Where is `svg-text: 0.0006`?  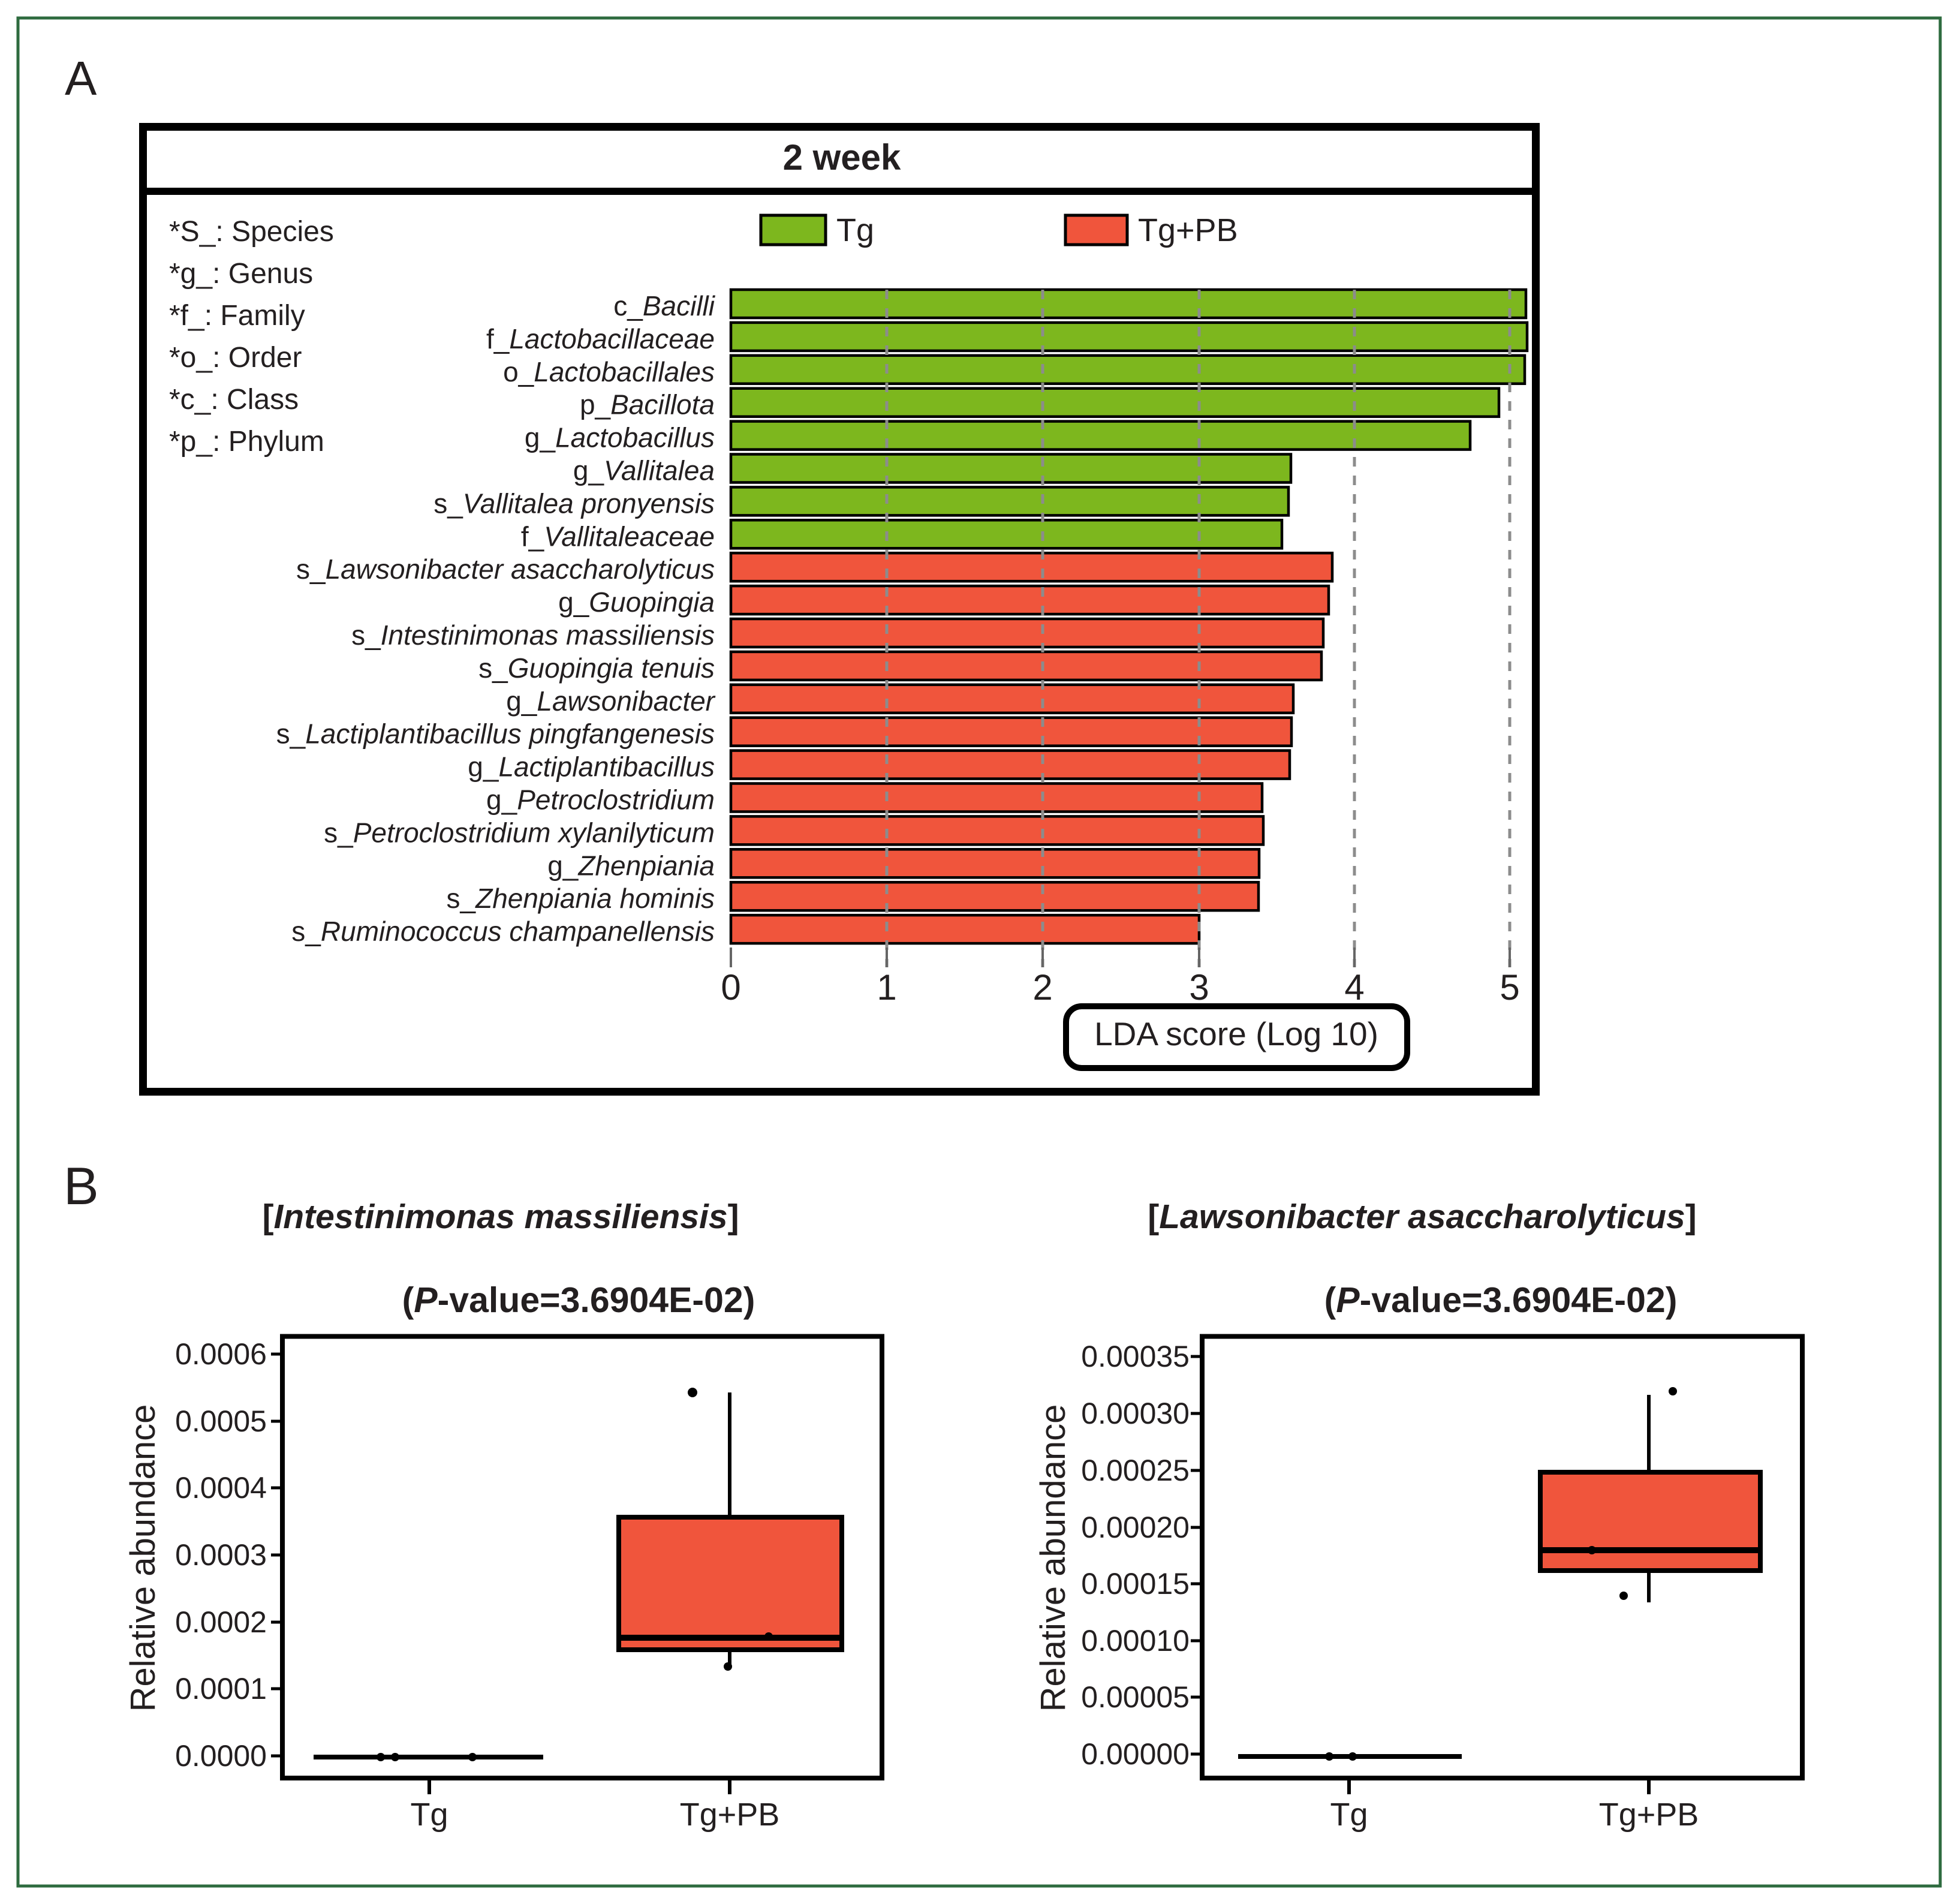 svg-text: 0.0006 is located at coordinates (221, 1354).